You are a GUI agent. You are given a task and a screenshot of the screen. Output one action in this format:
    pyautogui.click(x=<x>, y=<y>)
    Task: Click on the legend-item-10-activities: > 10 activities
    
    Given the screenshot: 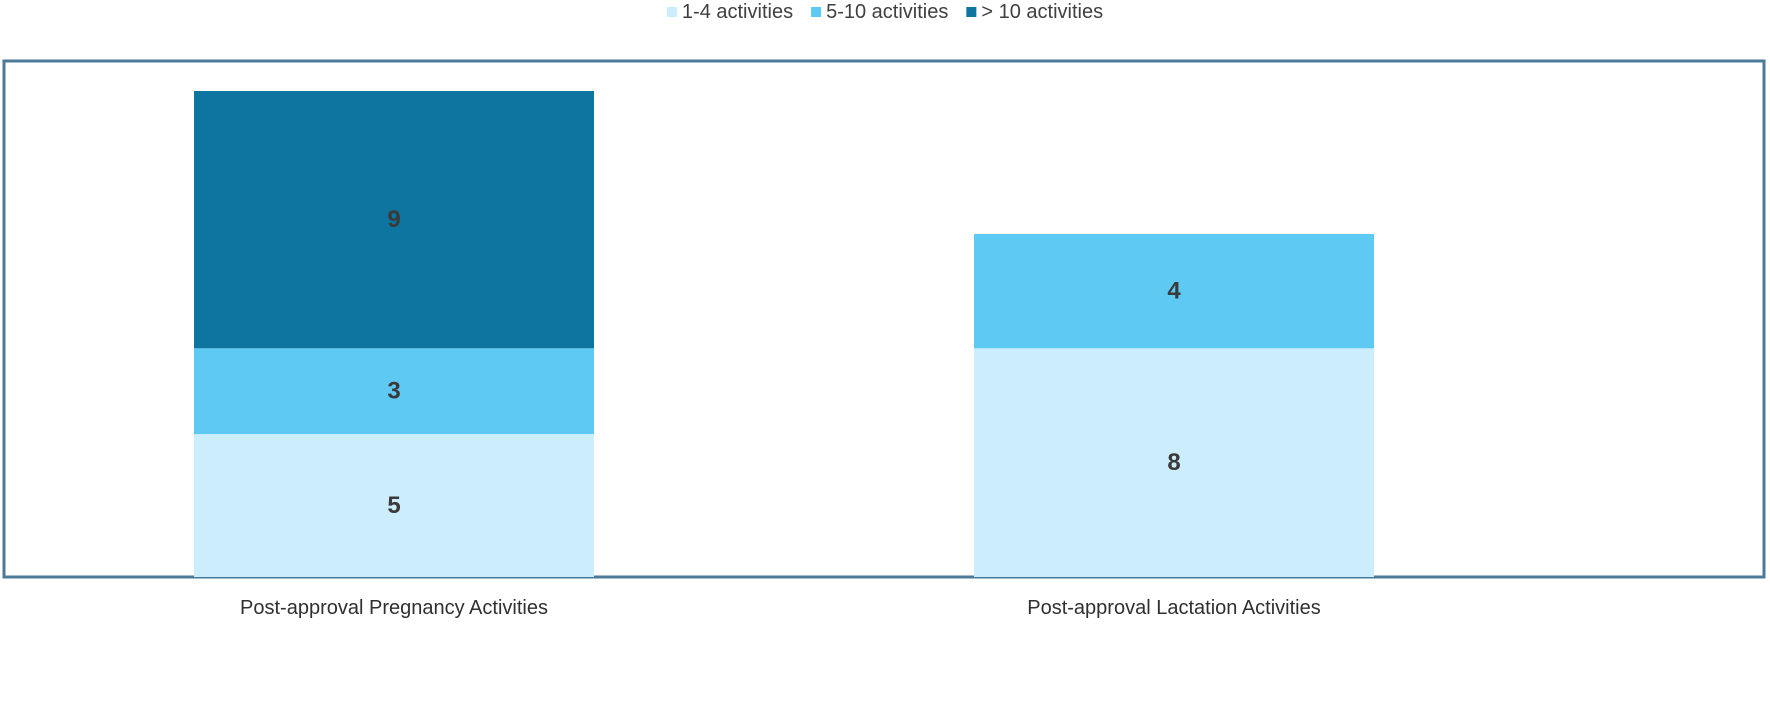 What is the action you would take?
    pyautogui.click(x=1034, y=12)
    